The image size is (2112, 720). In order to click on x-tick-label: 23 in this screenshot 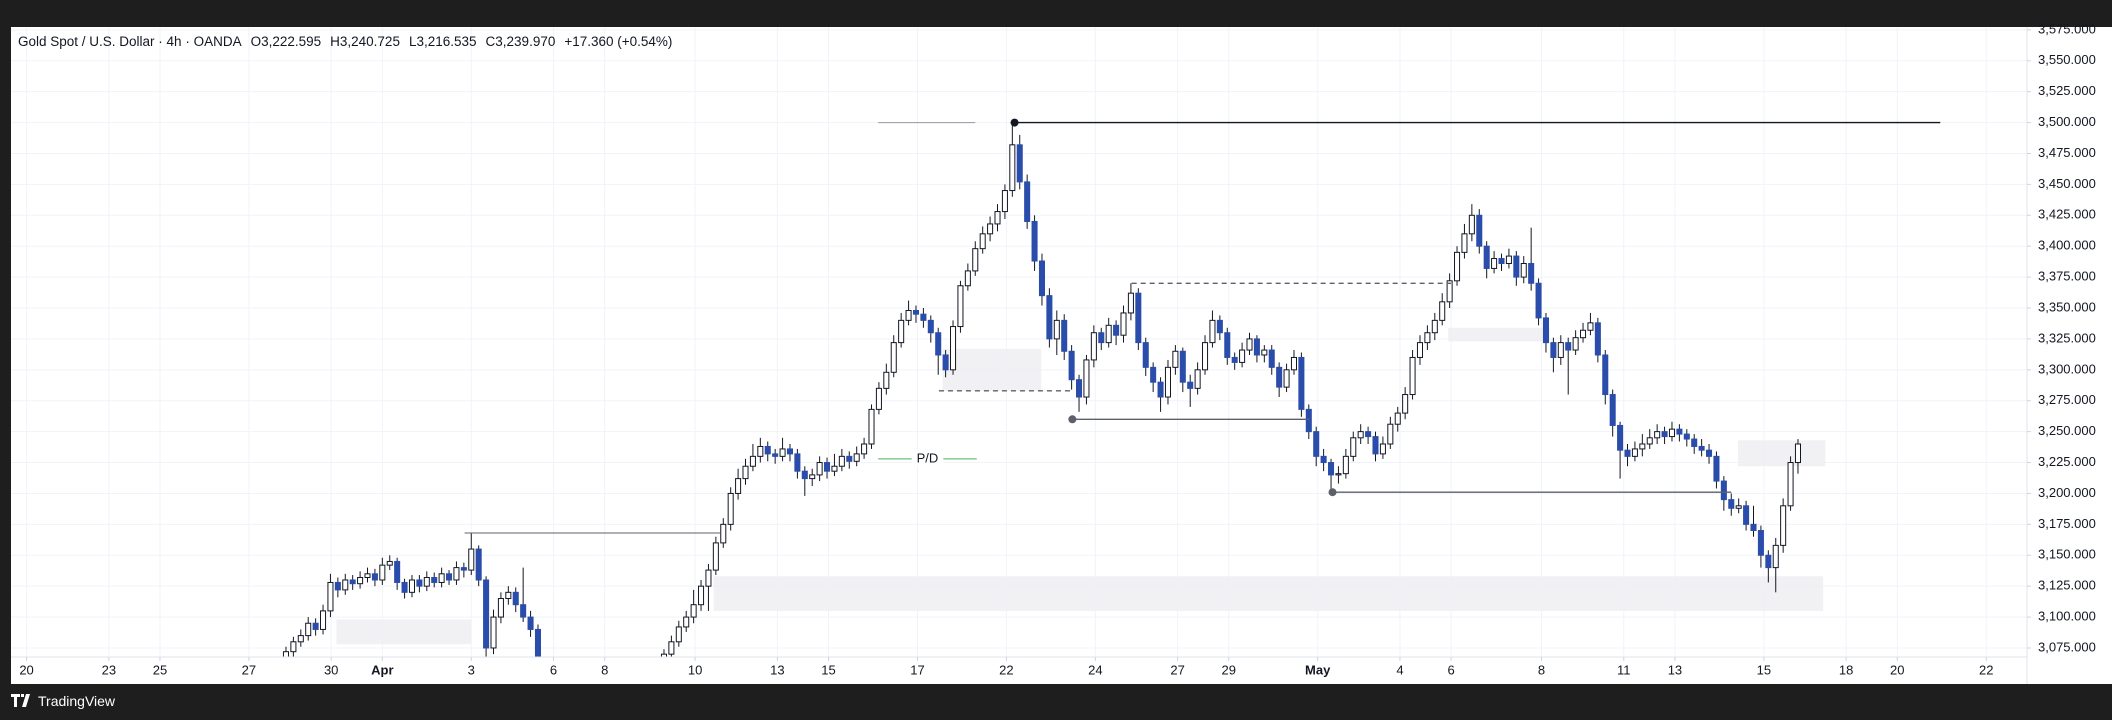, I will do `click(109, 669)`.